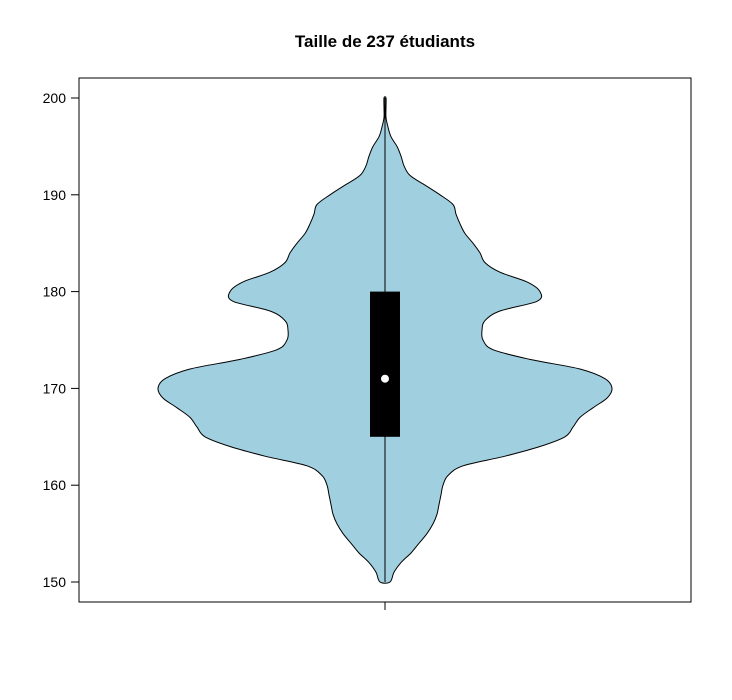 This screenshot has width=732, height=700. Describe the element at coordinates (55, 388) in the screenshot. I see `y-tick-label: 170` at that location.